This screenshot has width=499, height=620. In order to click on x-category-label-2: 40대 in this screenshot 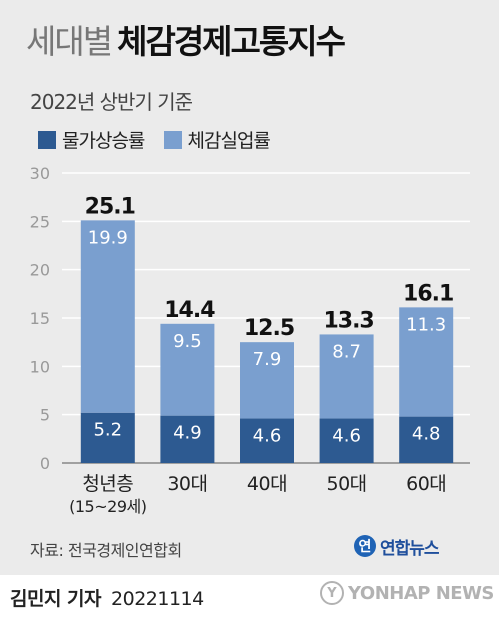, I will do `click(267, 484)`.